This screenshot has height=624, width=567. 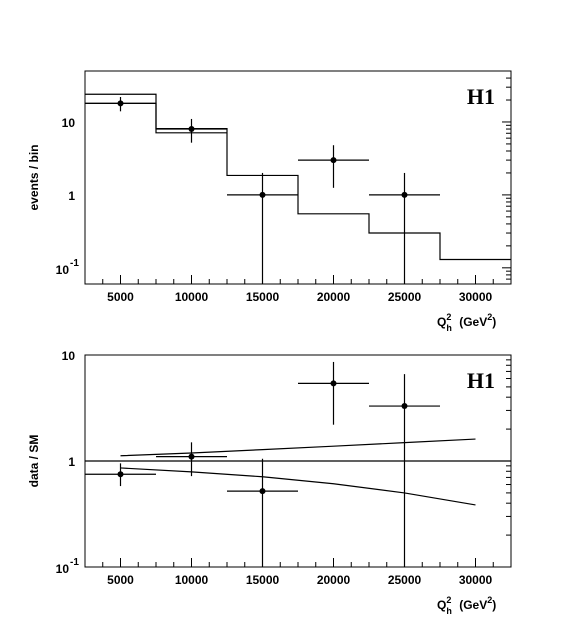 What do you see at coordinates (34, 461) in the screenshot?
I see `y-axis-label: data / SM` at bounding box center [34, 461].